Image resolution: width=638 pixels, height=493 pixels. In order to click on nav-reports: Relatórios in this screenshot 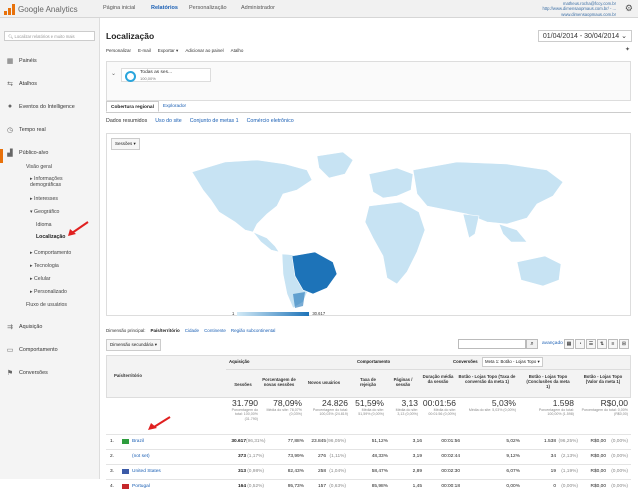, I will do `click(164, 8)`.